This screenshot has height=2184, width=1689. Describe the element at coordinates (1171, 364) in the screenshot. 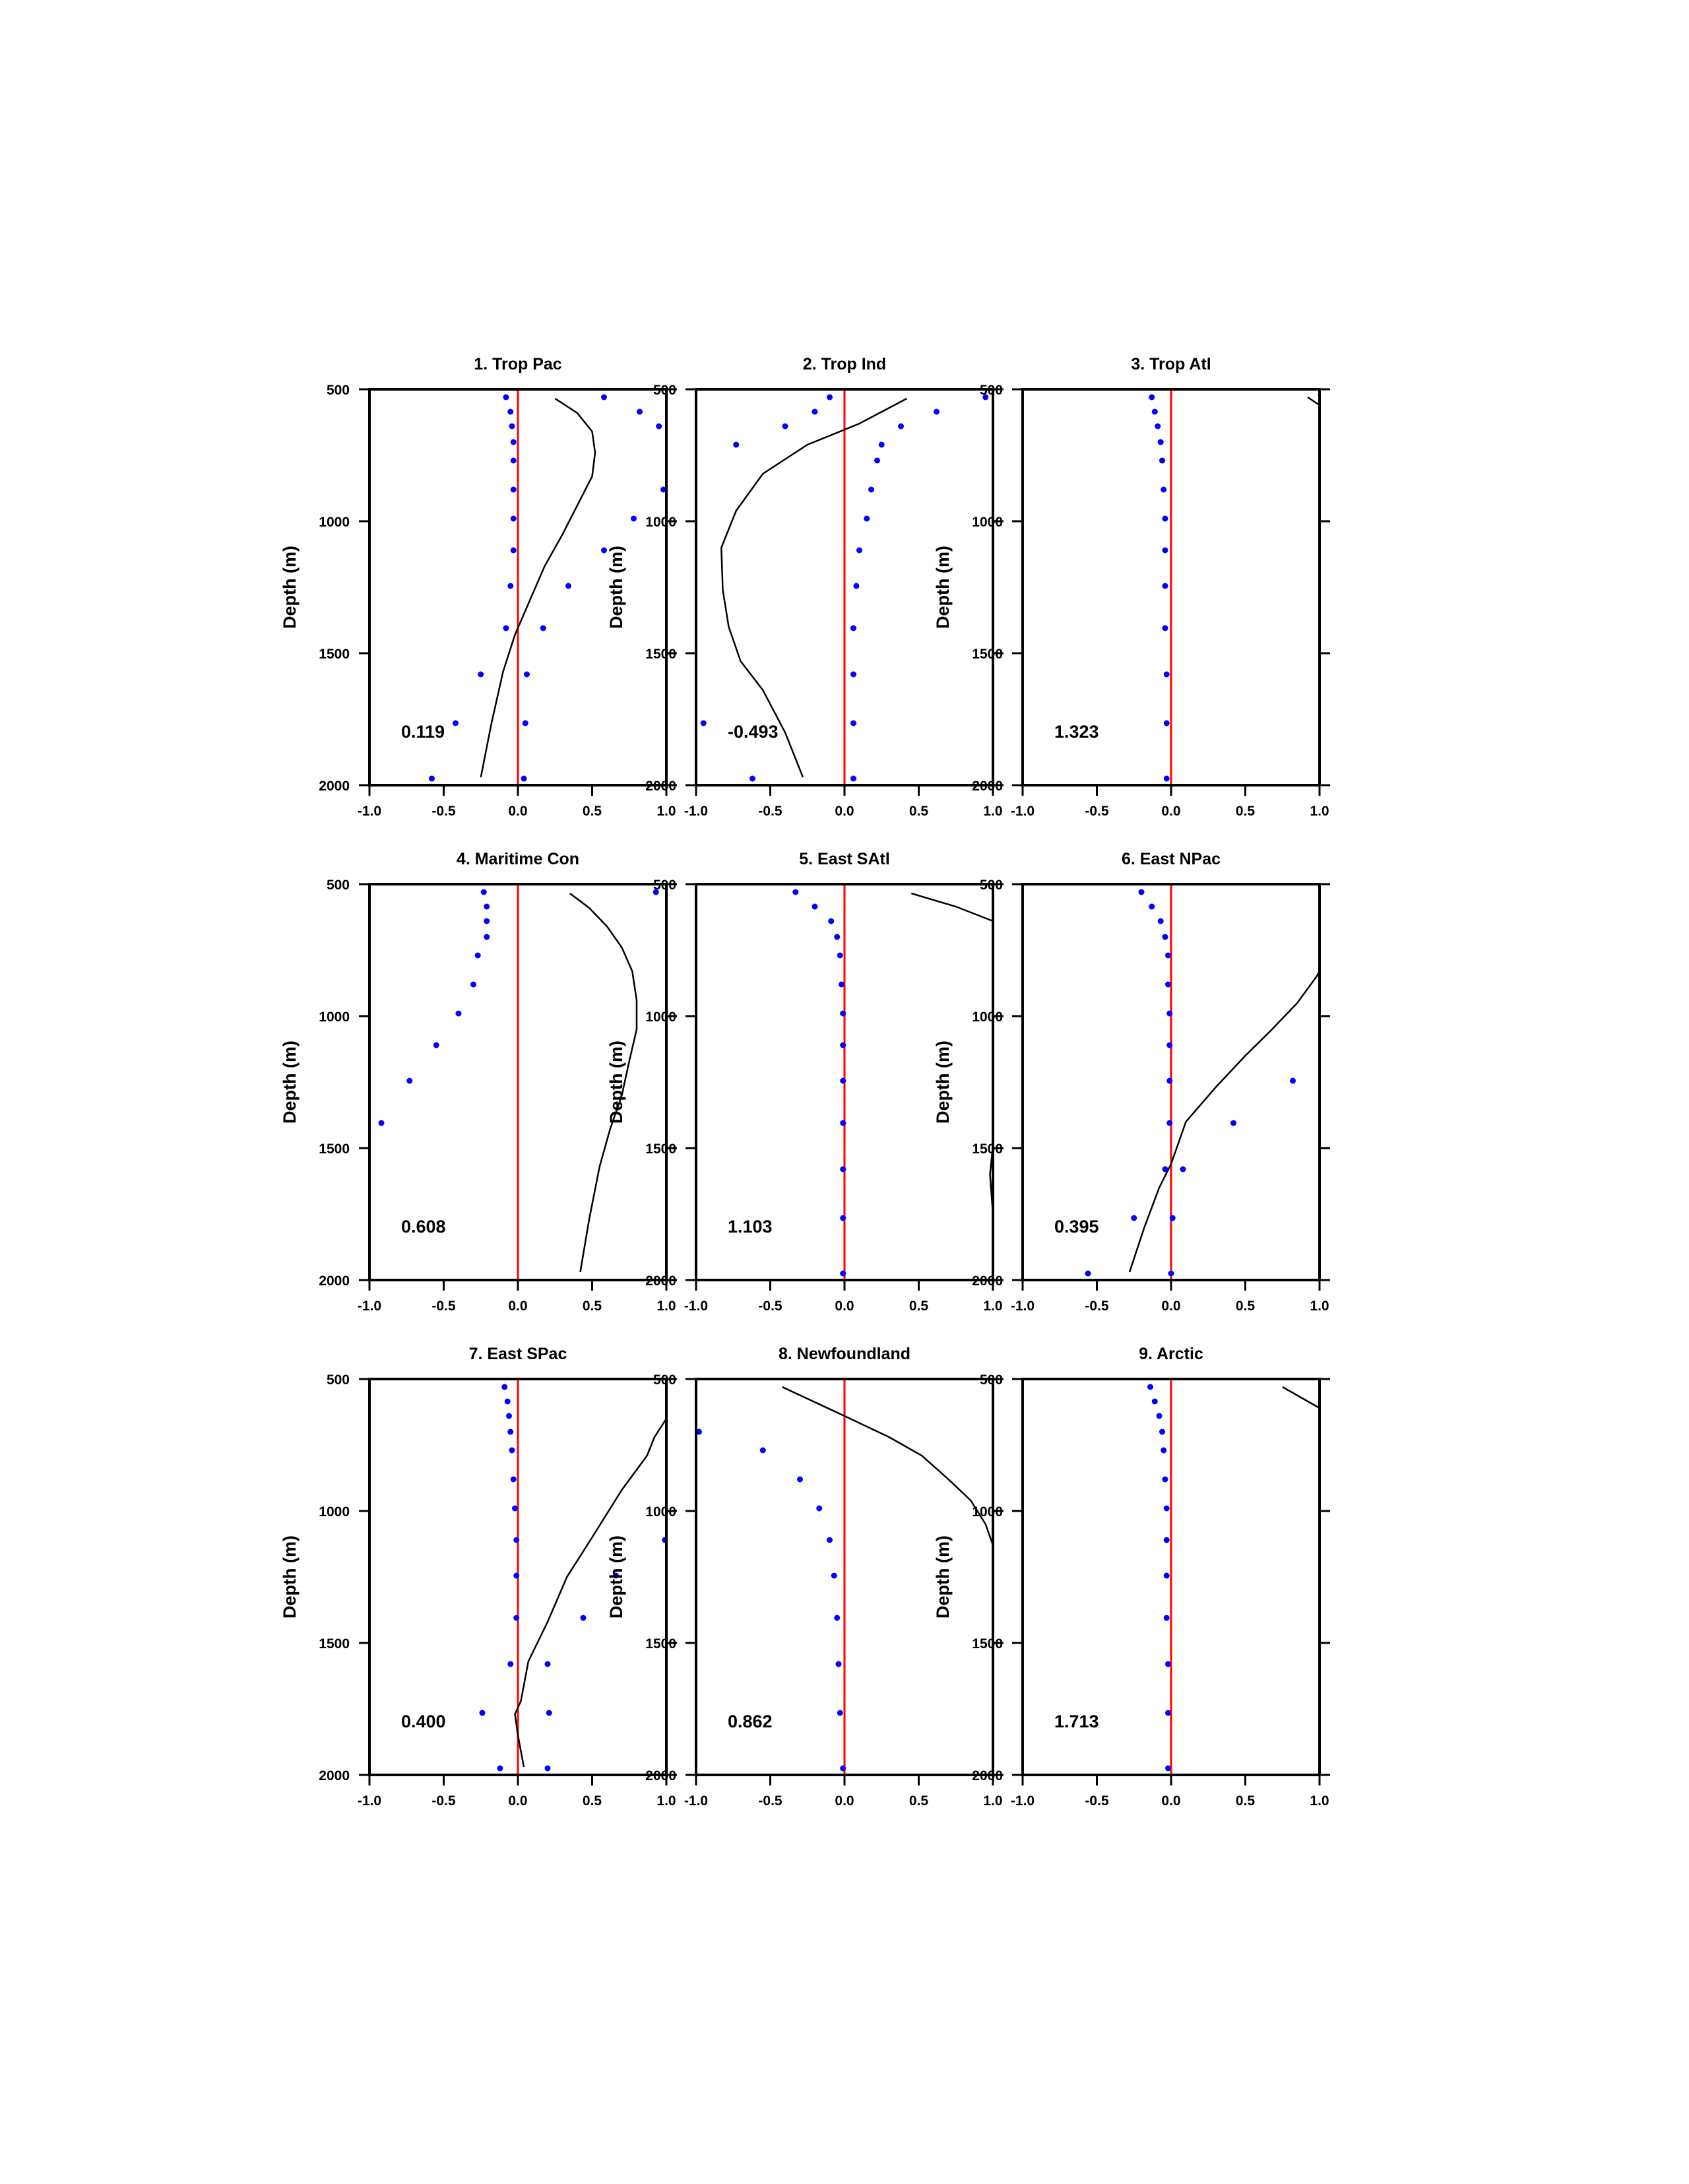

I see `panel-title: 3. Trop Atl` at that location.